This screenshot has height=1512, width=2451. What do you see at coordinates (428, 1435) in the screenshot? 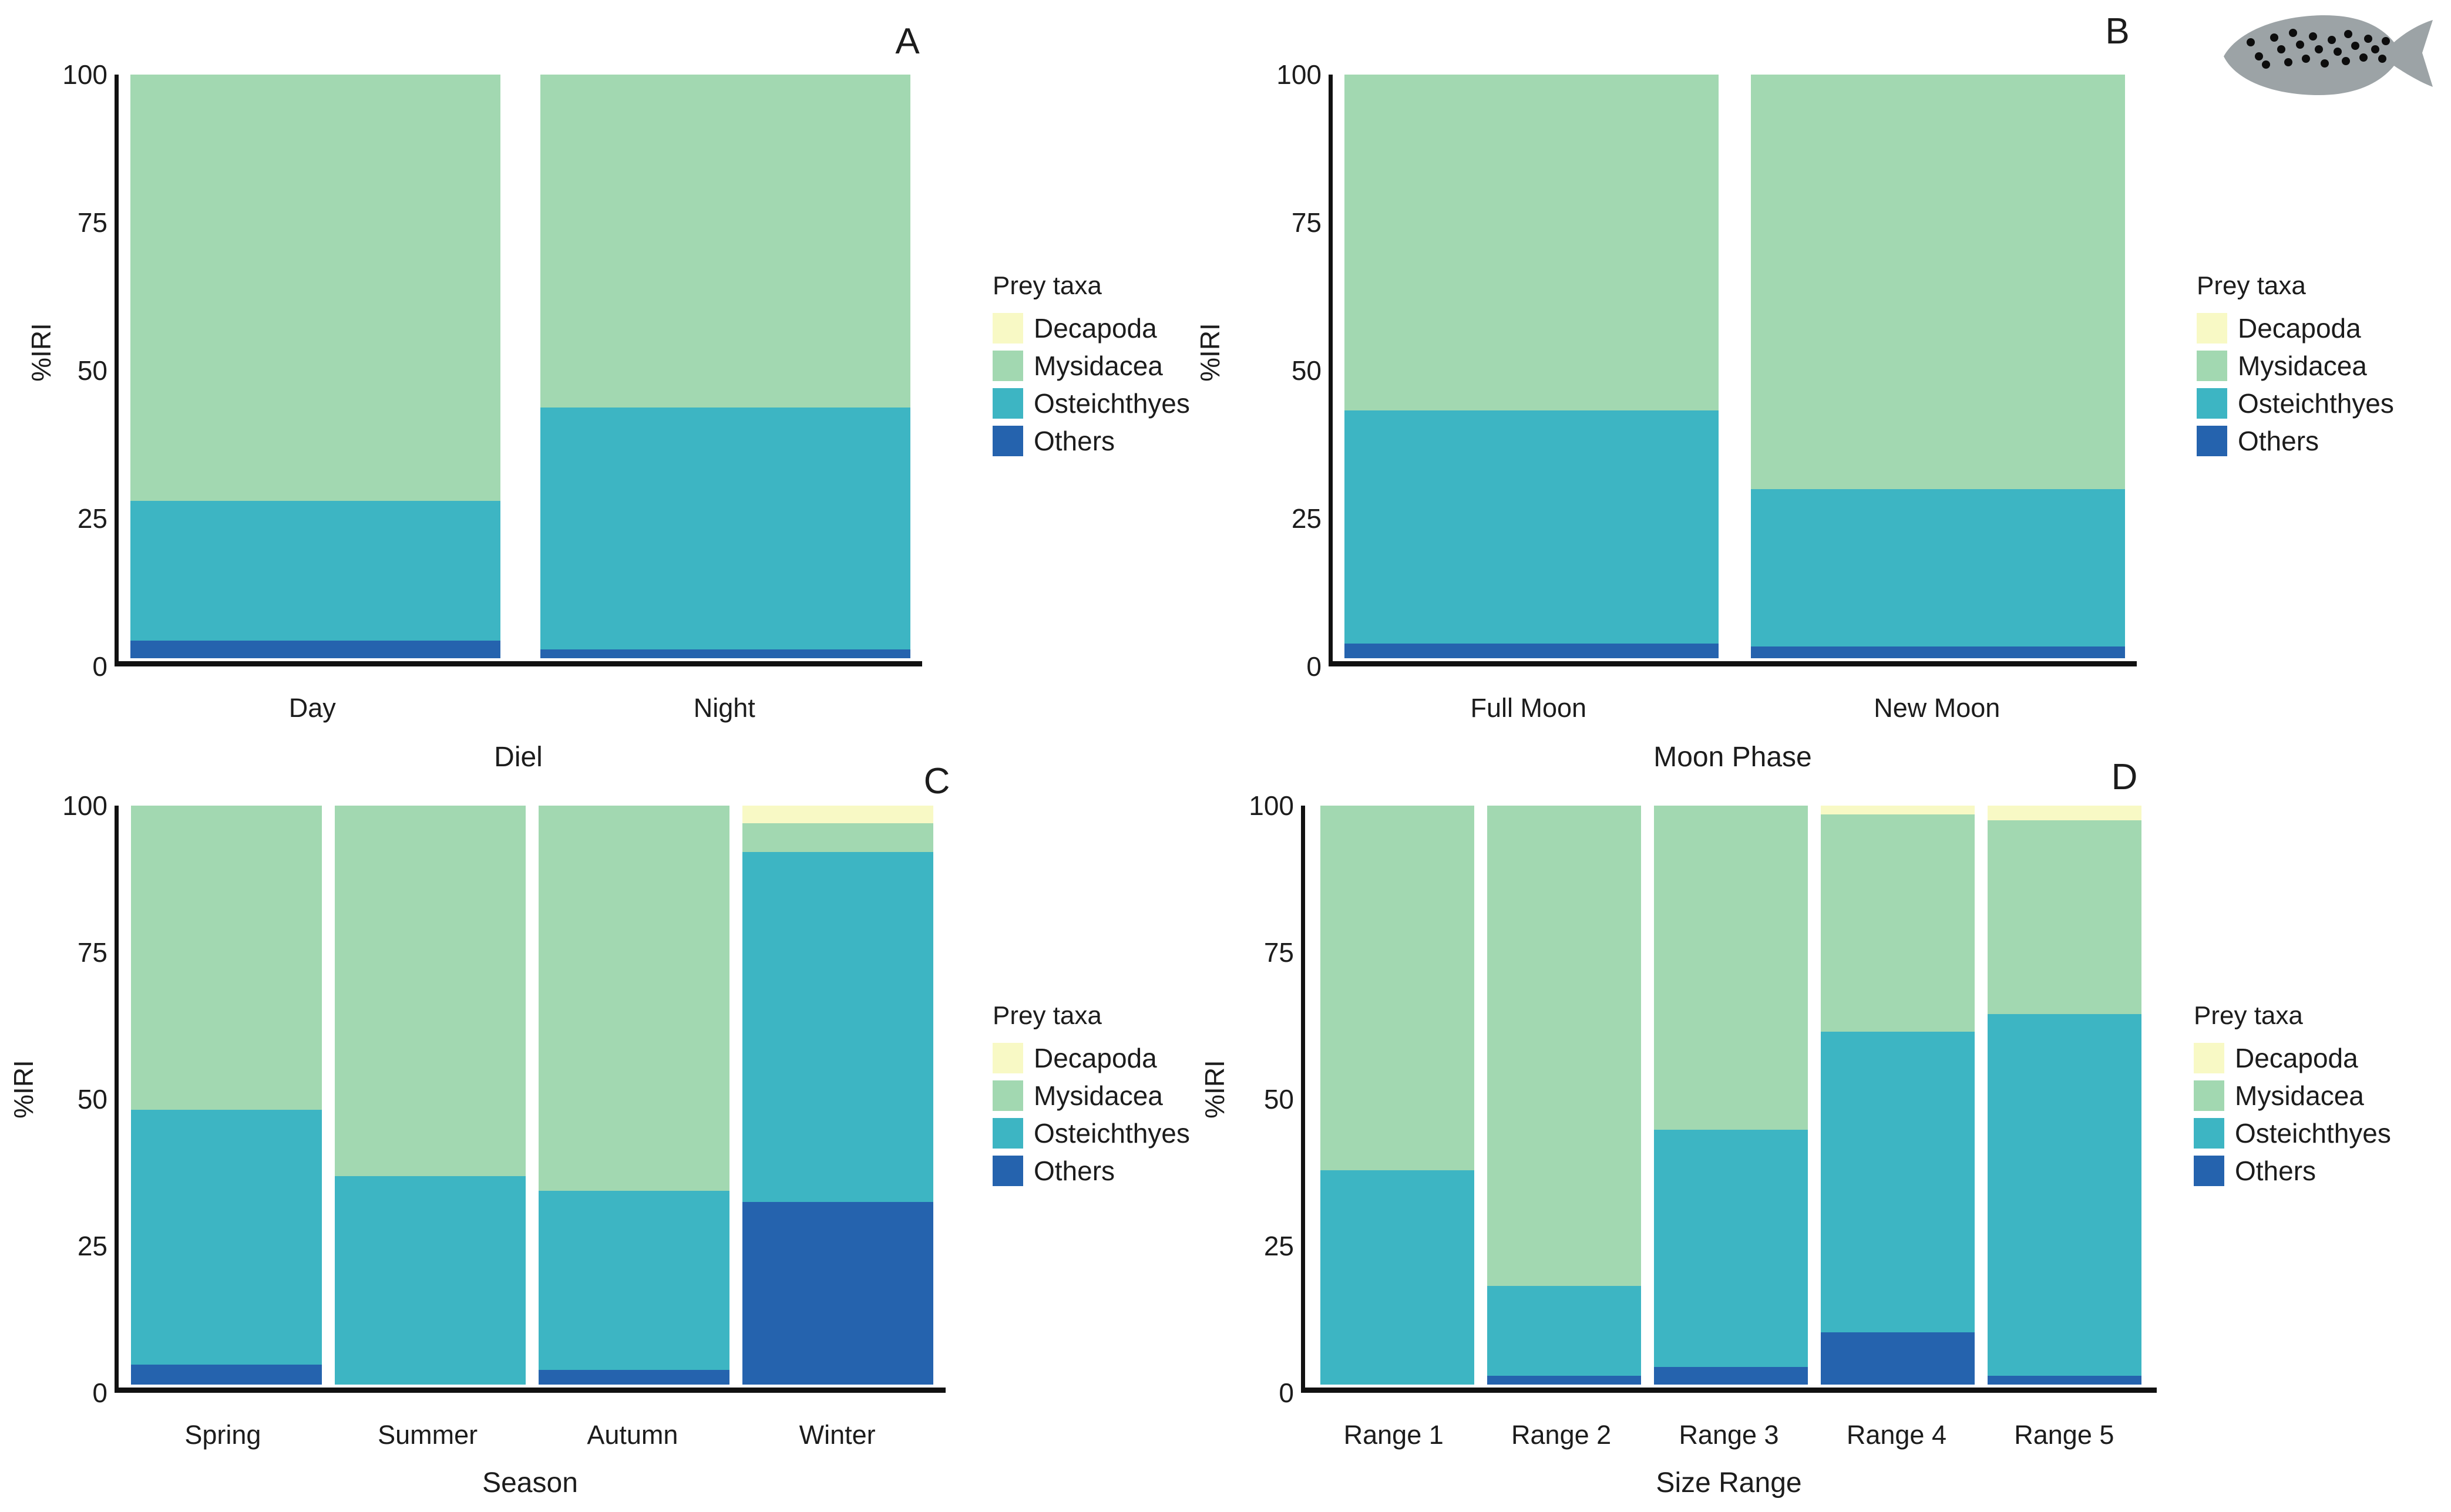
I see `x-category-label: Summer` at bounding box center [428, 1435].